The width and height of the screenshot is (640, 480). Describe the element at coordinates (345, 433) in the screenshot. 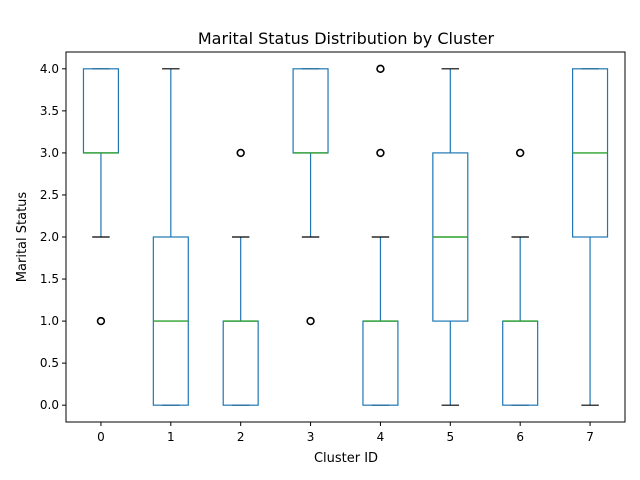

I see `x-axis: 0 1 2 3 4 5 6 7` at that location.